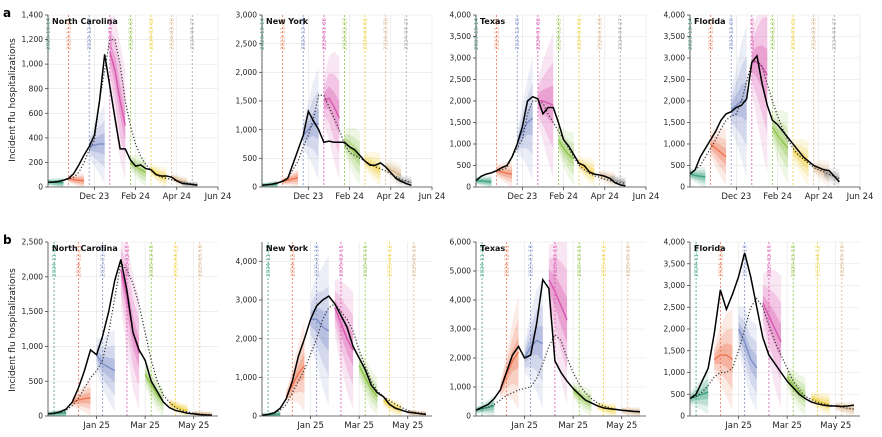  I want to click on y-tick-label: 1,500, so click(461, 122).